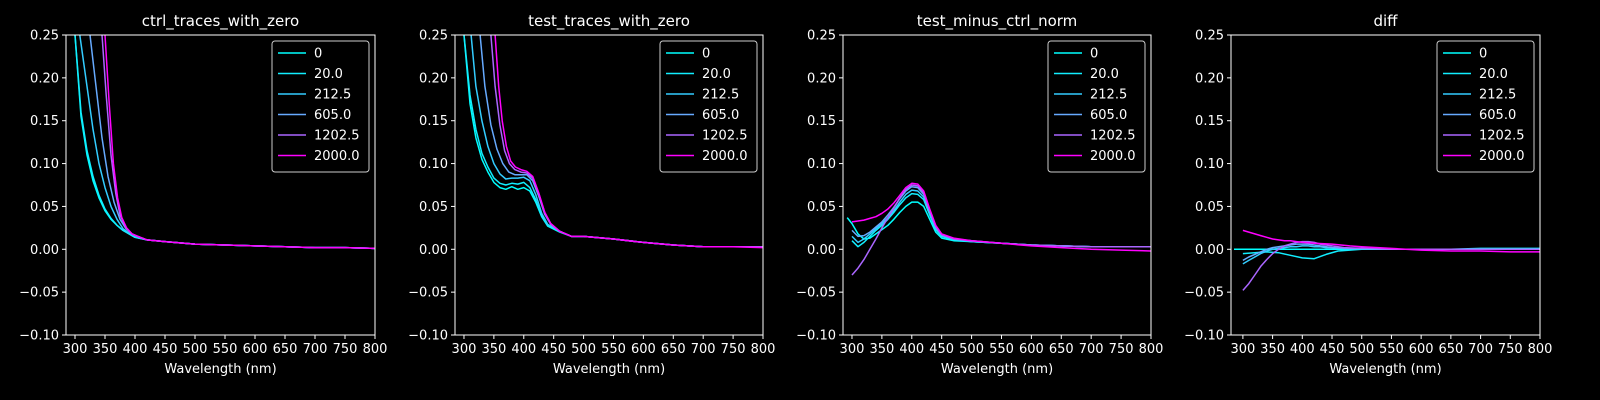  Describe the element at coordinates (44, 164) in the screenshot. I see `y-tick-label: 0.10` at that location.